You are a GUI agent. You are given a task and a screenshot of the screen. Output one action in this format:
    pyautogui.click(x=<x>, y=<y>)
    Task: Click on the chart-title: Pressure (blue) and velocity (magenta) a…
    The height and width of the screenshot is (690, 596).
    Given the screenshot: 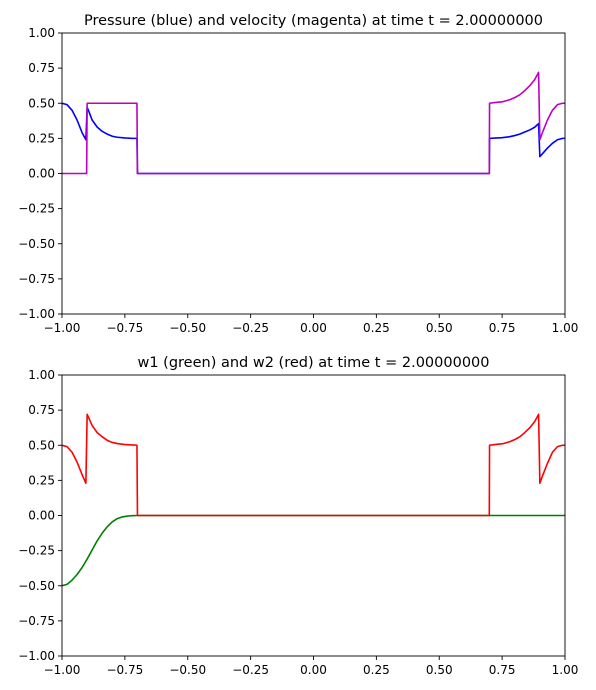 What is the action you would take?
    pyautogui.click(x=313, y=21)
    